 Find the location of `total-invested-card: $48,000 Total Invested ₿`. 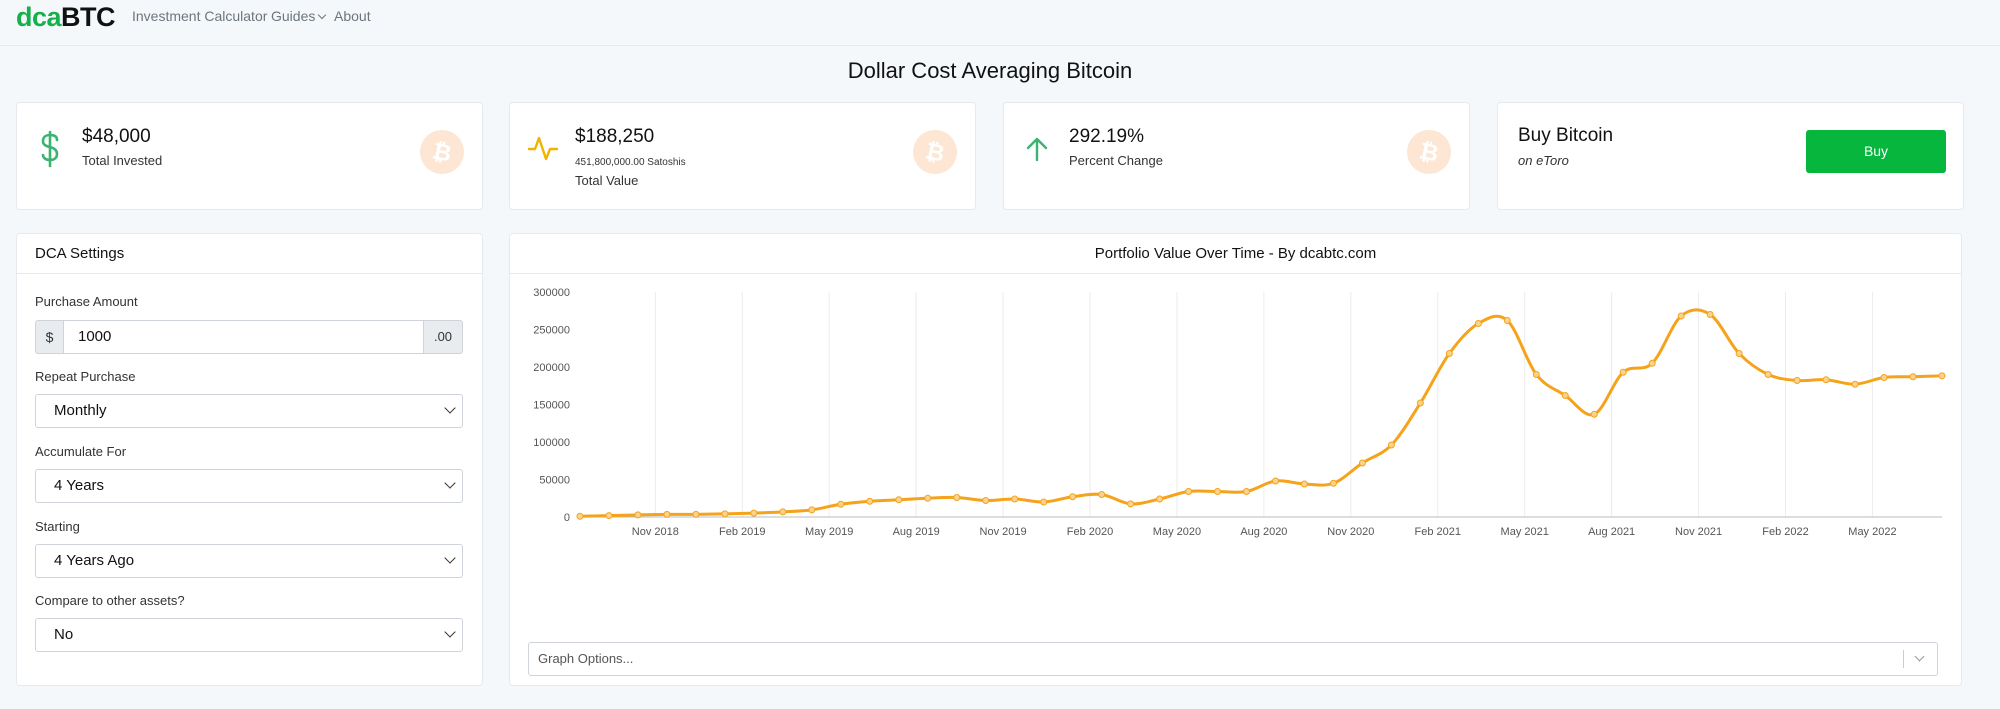

total-invested-card: $48,000 Total Invested ₿ is located at coordinates (249, 156).